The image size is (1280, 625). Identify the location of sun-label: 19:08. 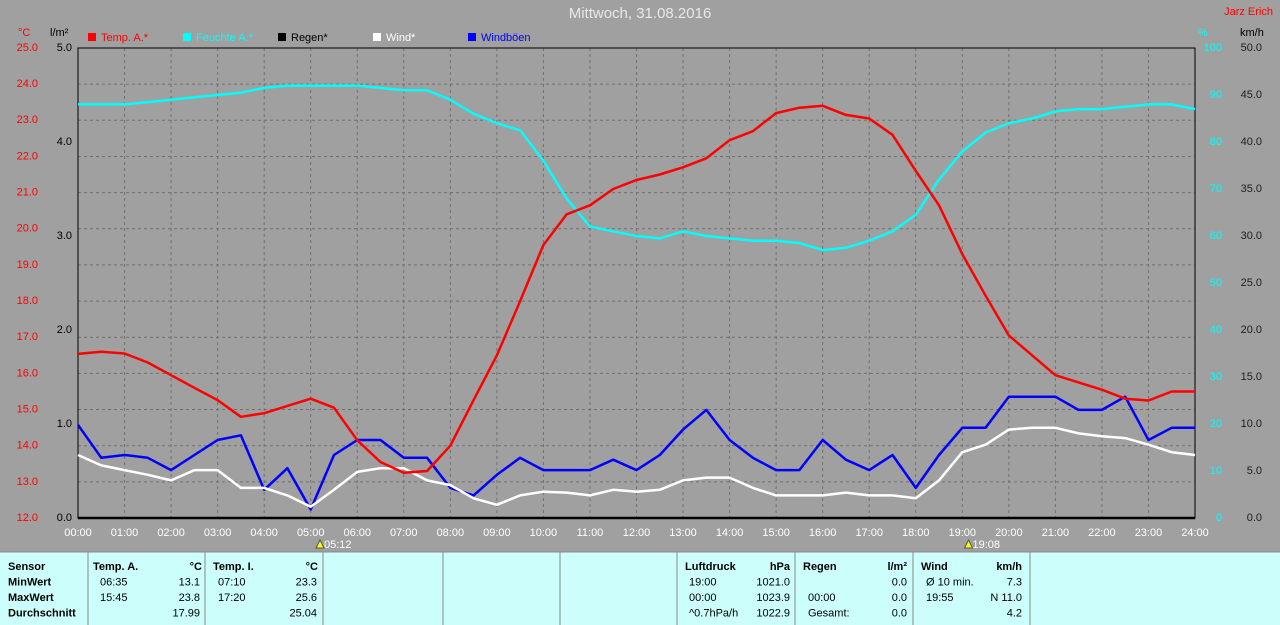
(986, 545).